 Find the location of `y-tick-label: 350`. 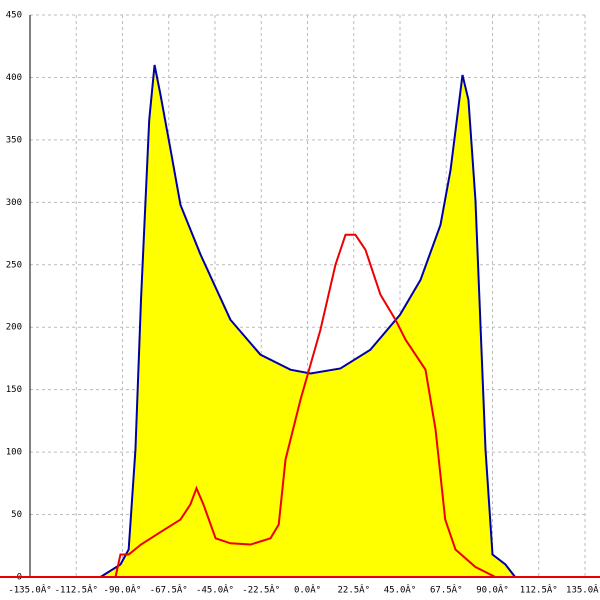

y-tick-label: 350 is located at coordinates (14, 140).